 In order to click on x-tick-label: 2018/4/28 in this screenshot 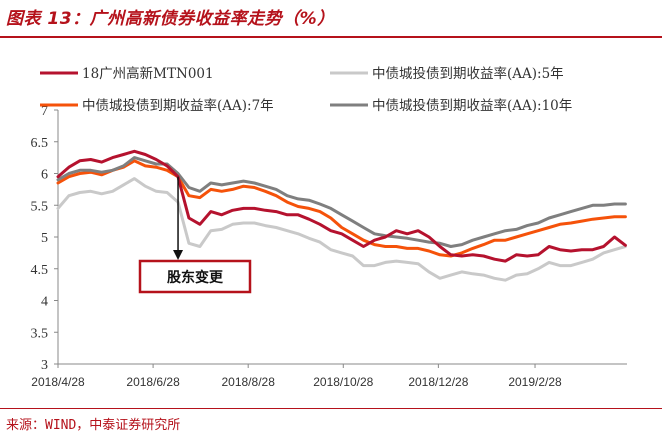, I will do `click(58, 382)`.